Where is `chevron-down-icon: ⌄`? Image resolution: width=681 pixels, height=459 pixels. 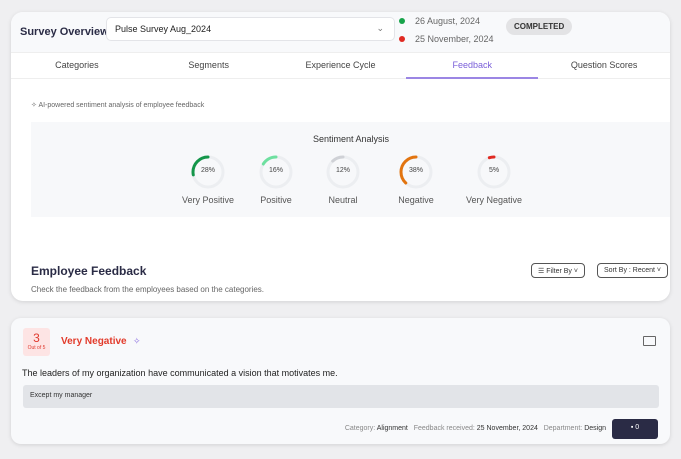
chevron-down-icon: ⌄ is located at coordinates (380, 28).